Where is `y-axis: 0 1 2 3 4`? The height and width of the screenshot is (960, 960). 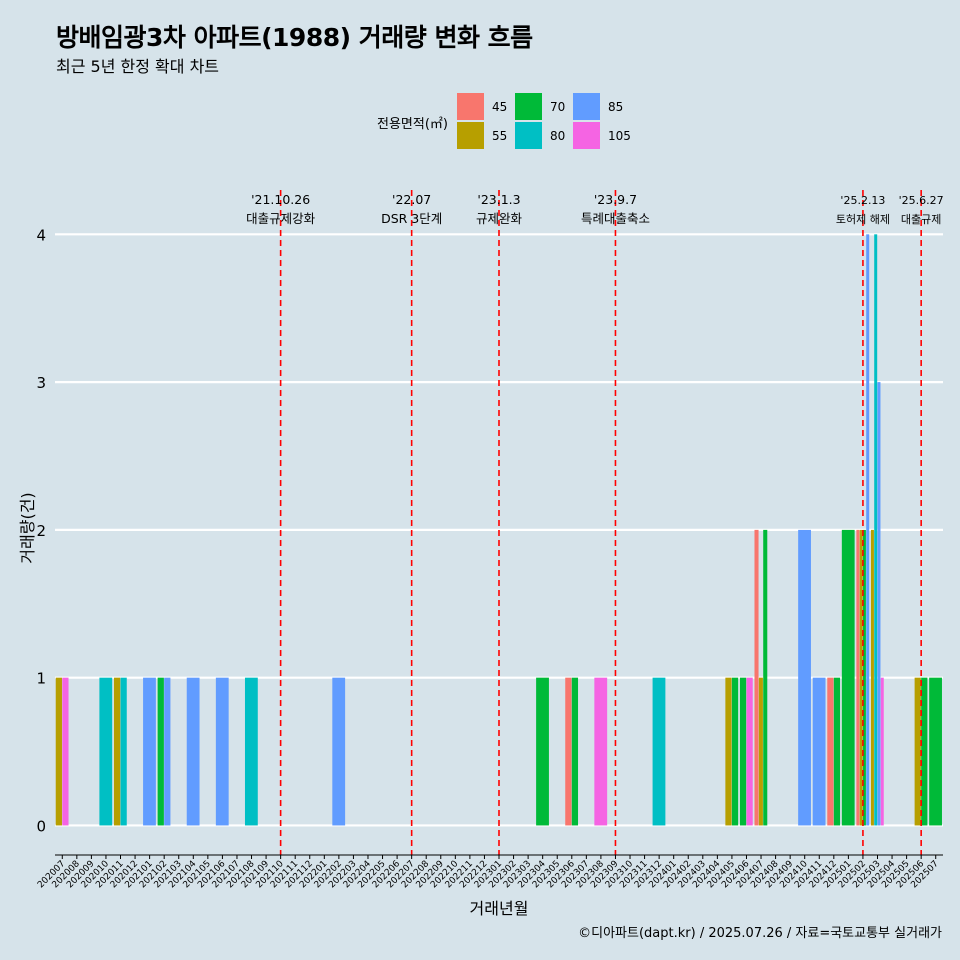 y-axis: 0 1 2 3 4 is located at coordinates (41, 530).